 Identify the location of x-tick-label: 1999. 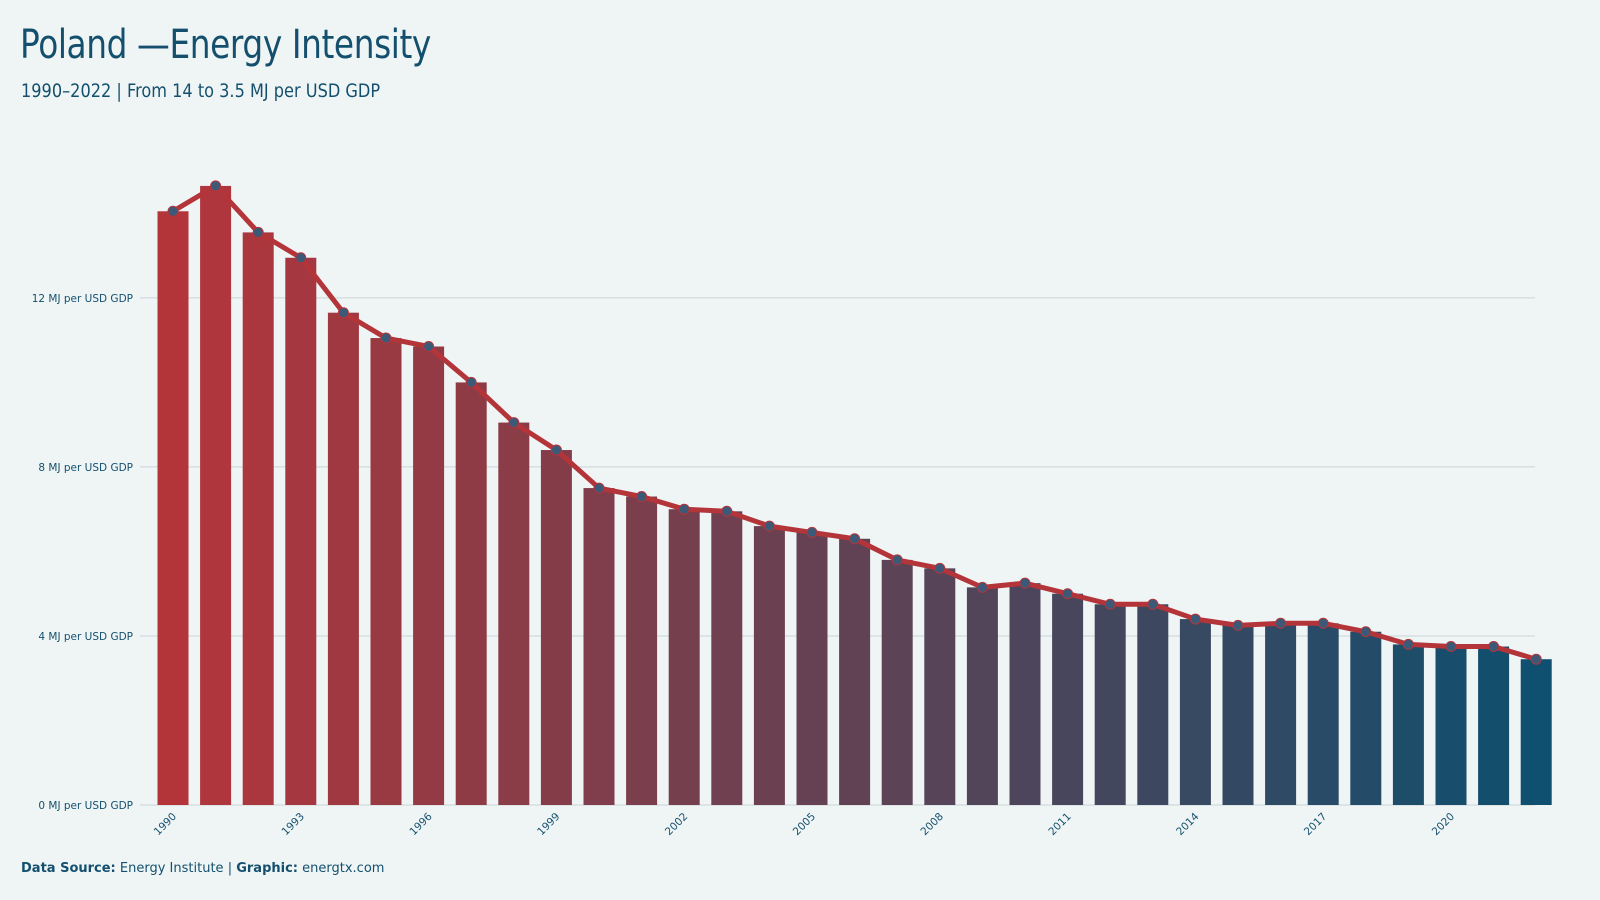
(548, 824).